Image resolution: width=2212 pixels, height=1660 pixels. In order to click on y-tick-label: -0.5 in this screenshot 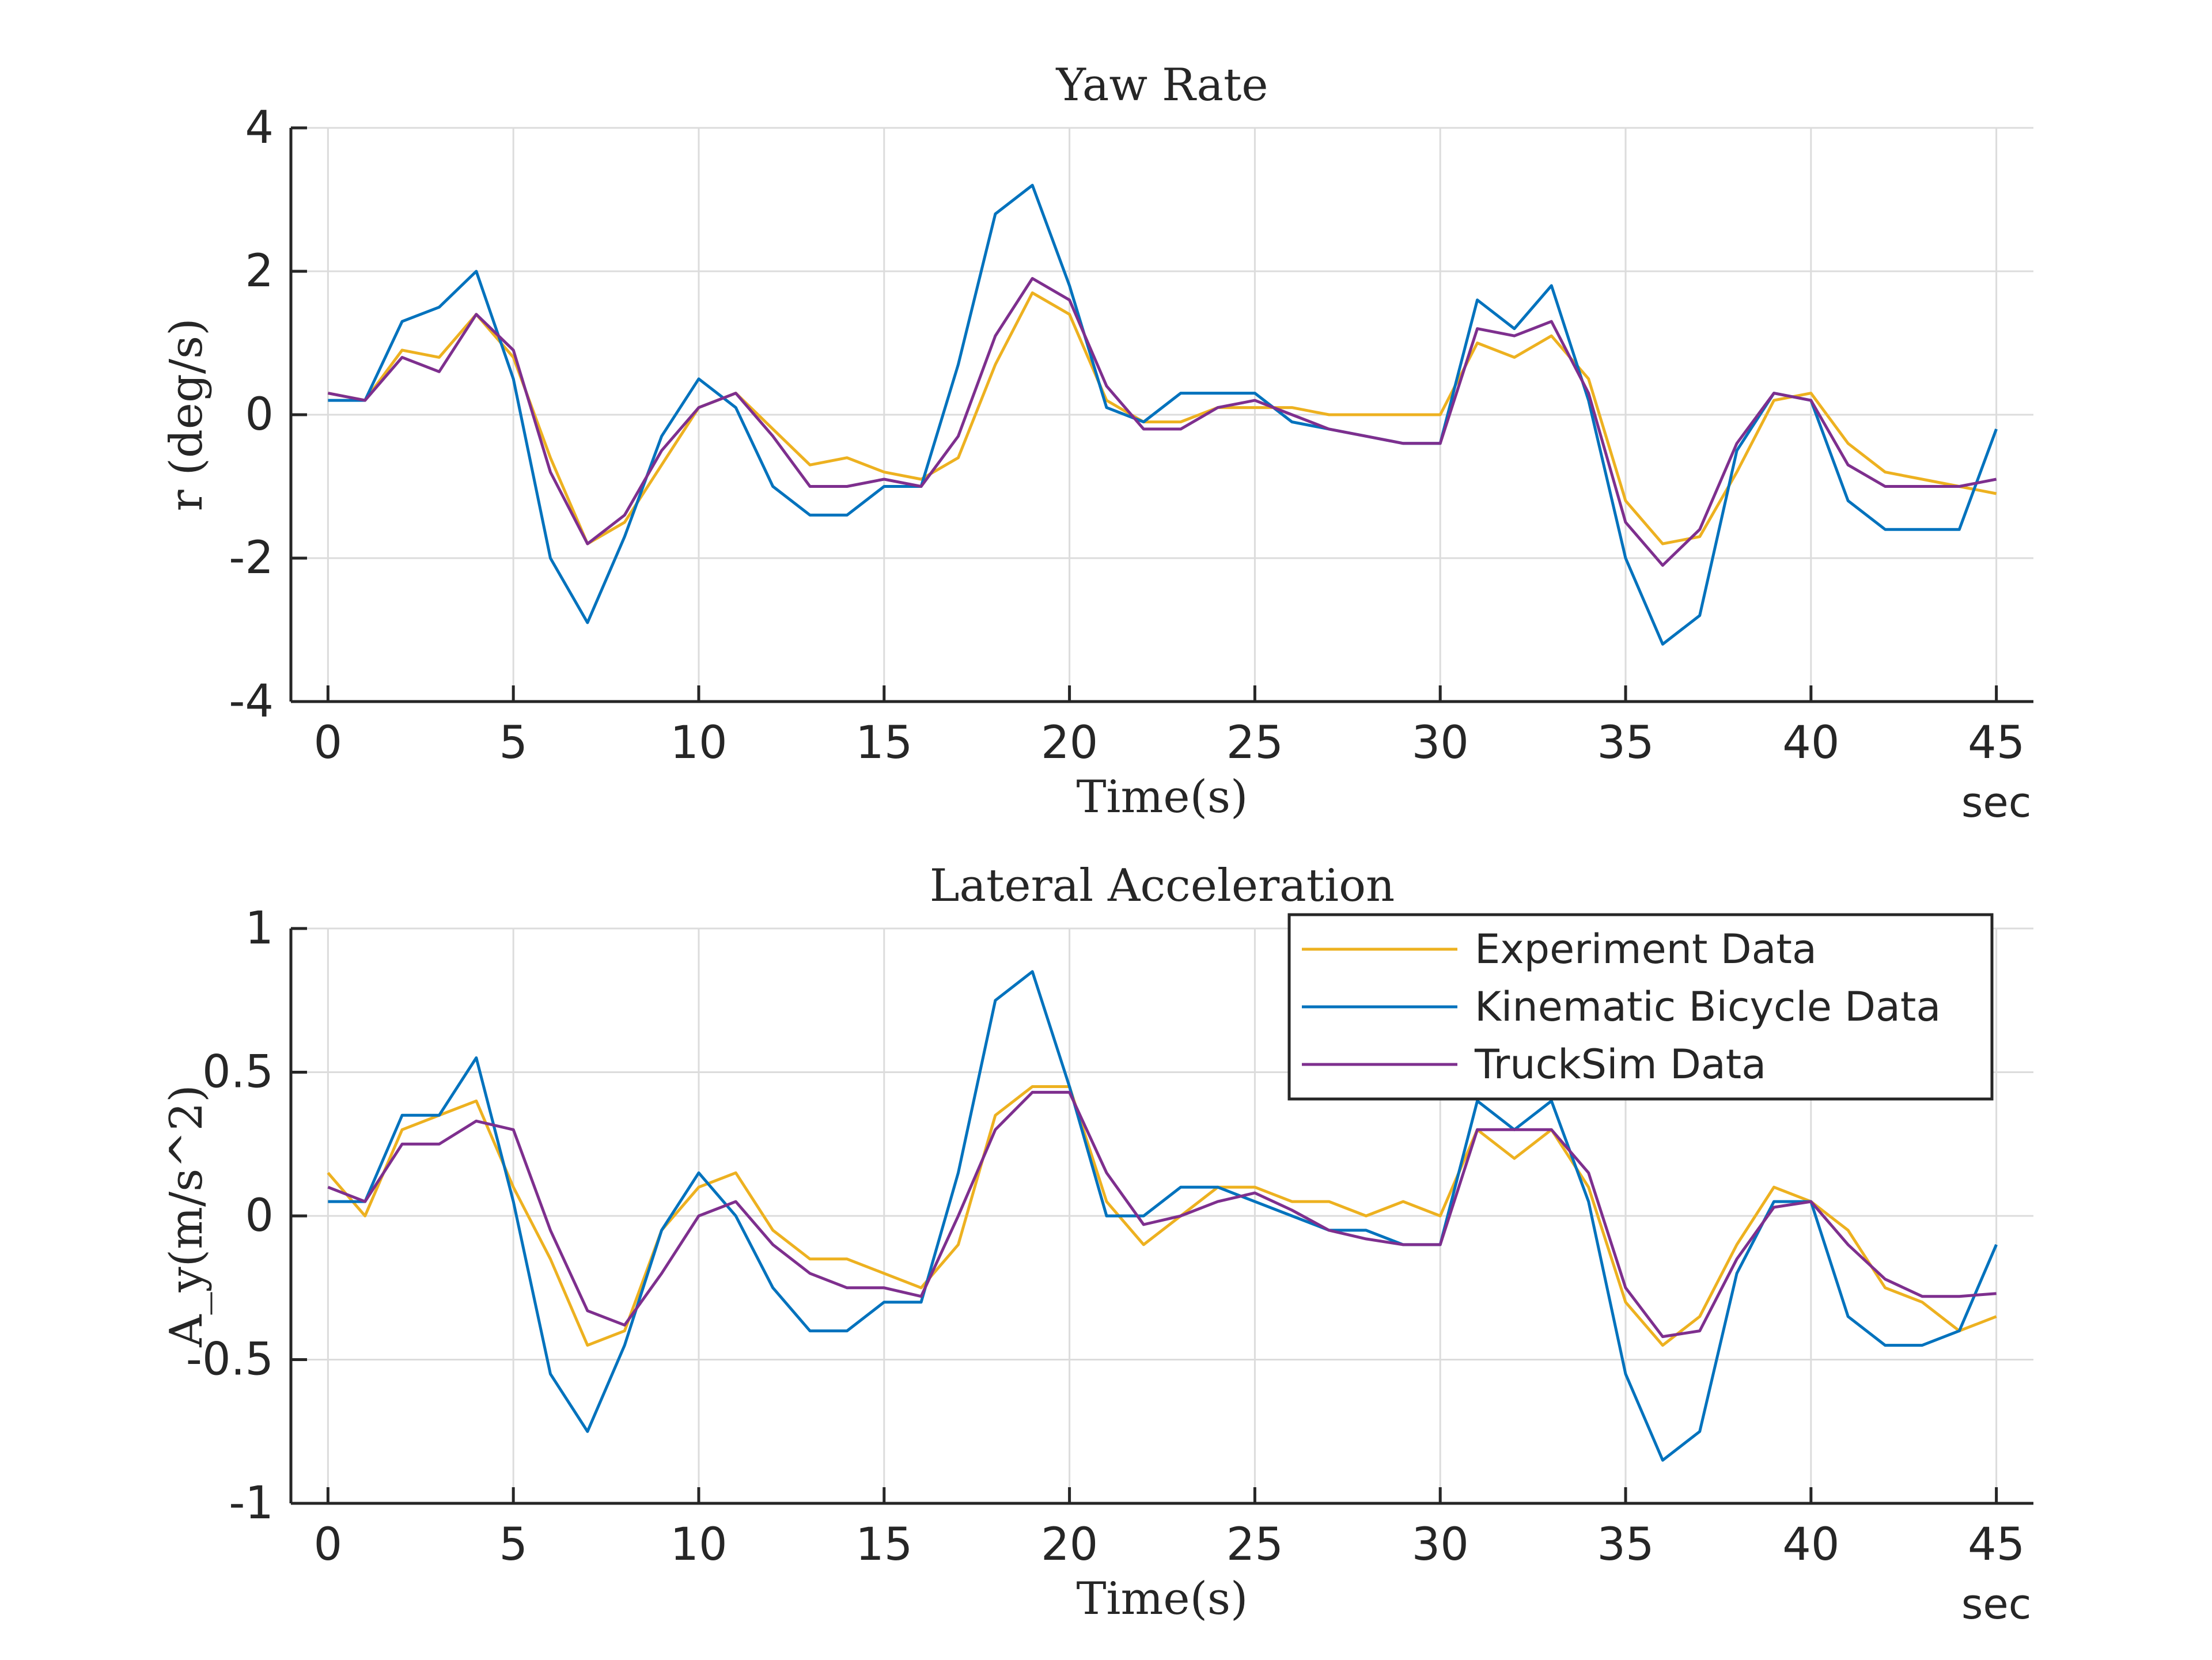, I will do `click(230, 1360)`.